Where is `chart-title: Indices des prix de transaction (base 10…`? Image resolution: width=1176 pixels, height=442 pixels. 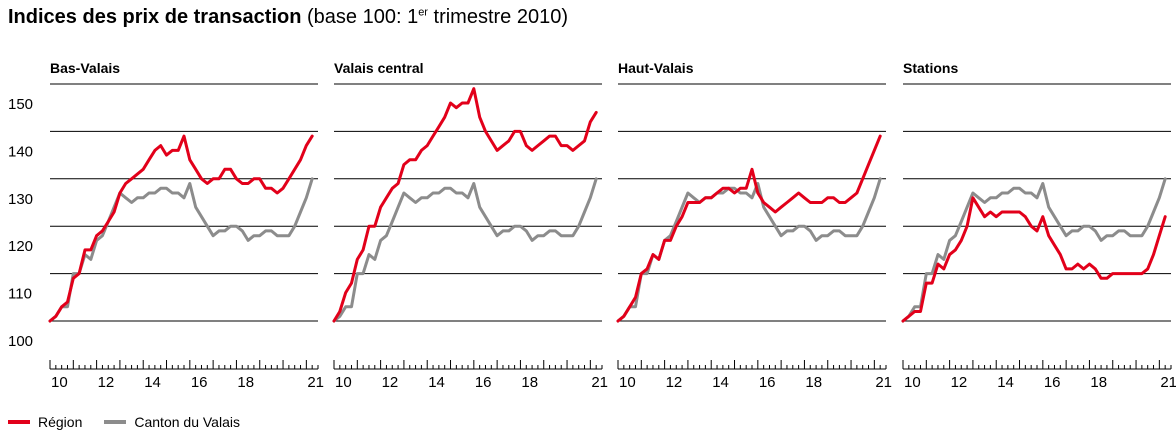 chart-title: Indices des prix de transaction (base 10… is located at coordinates (288, 17).